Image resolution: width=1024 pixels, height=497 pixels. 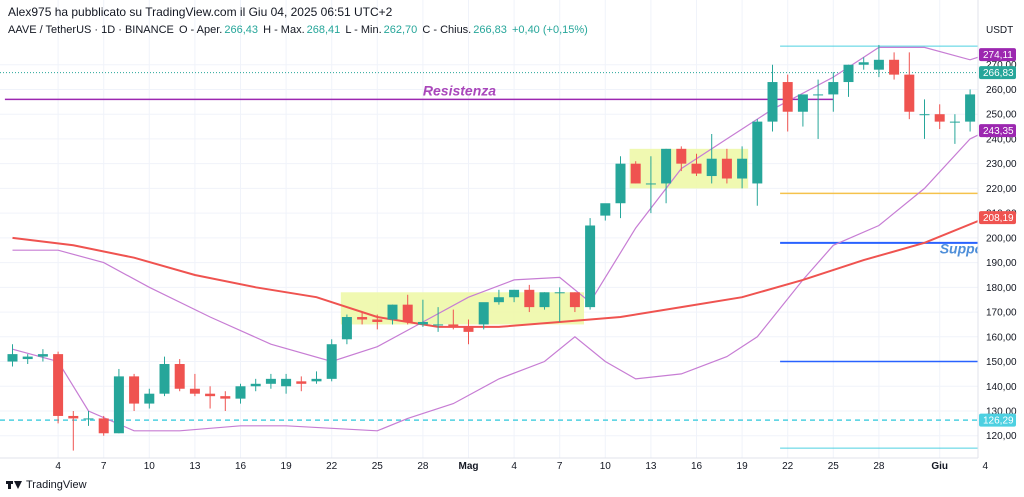 I want to click on price-tag-label: 126,29, so click(x=998, y=421).